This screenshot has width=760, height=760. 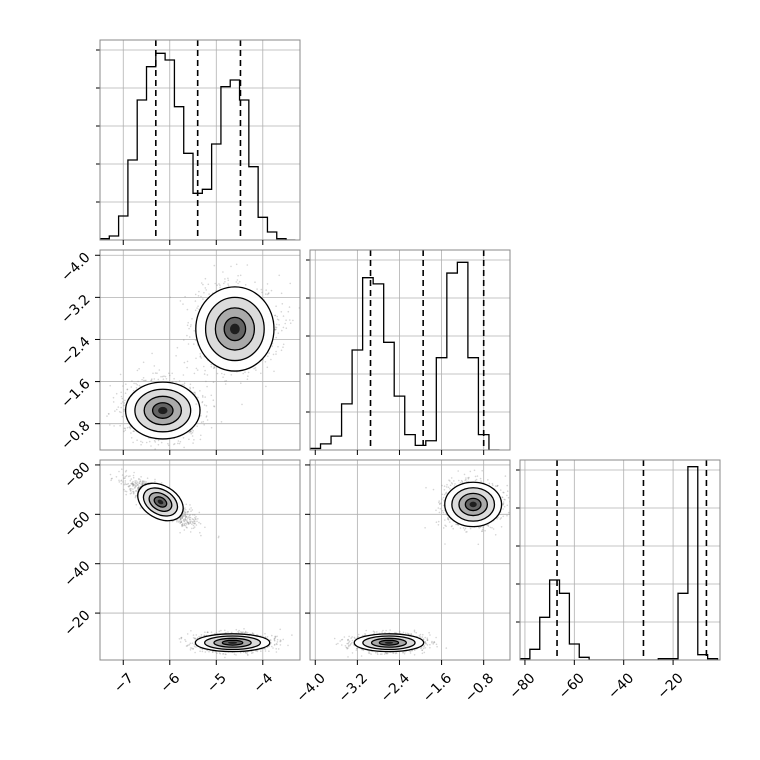 I want to click on panel-frame, so click(x=200, y=350).